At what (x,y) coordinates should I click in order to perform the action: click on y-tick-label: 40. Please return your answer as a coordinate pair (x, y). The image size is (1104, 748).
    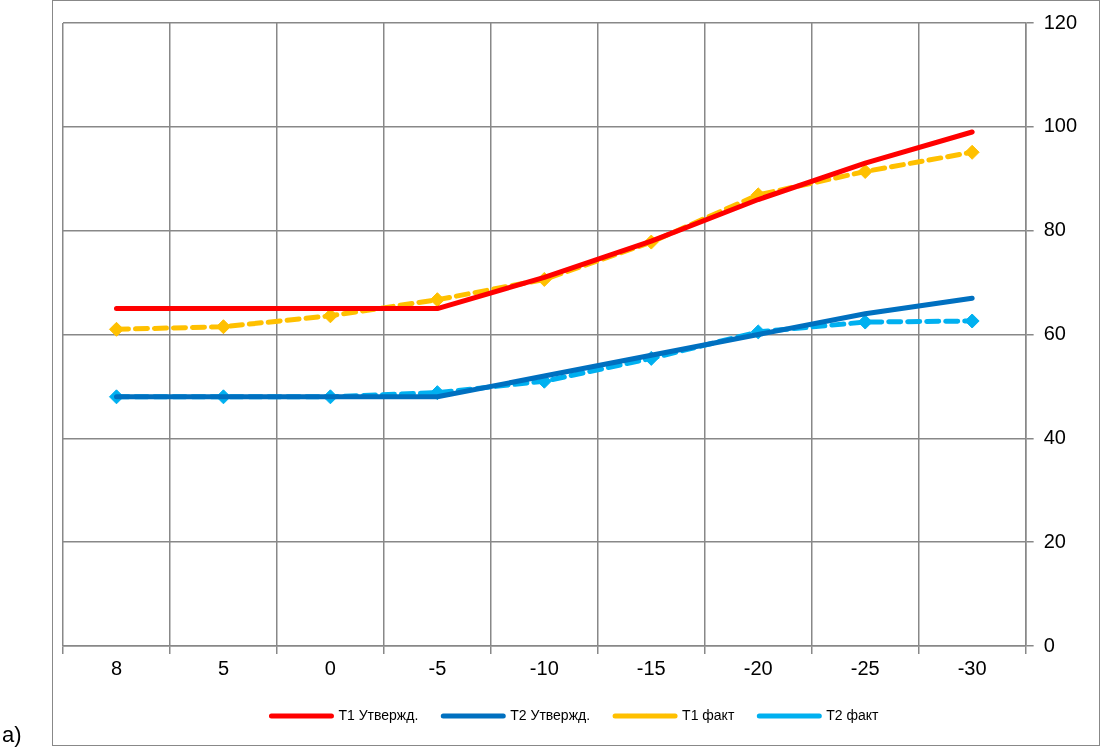
    Looking at the image, I should click on (1054, 436).